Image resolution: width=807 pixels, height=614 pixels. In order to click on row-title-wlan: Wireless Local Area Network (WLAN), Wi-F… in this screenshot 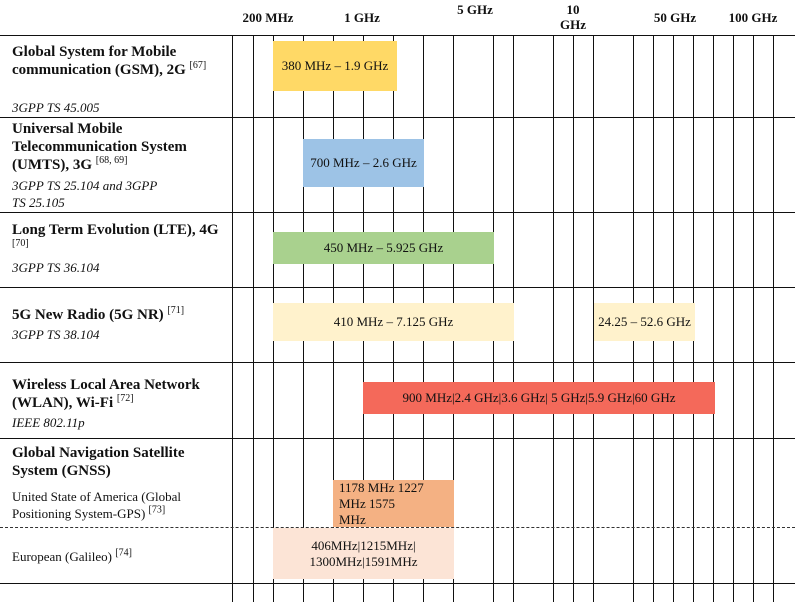, I will do `click(117, 394)`.